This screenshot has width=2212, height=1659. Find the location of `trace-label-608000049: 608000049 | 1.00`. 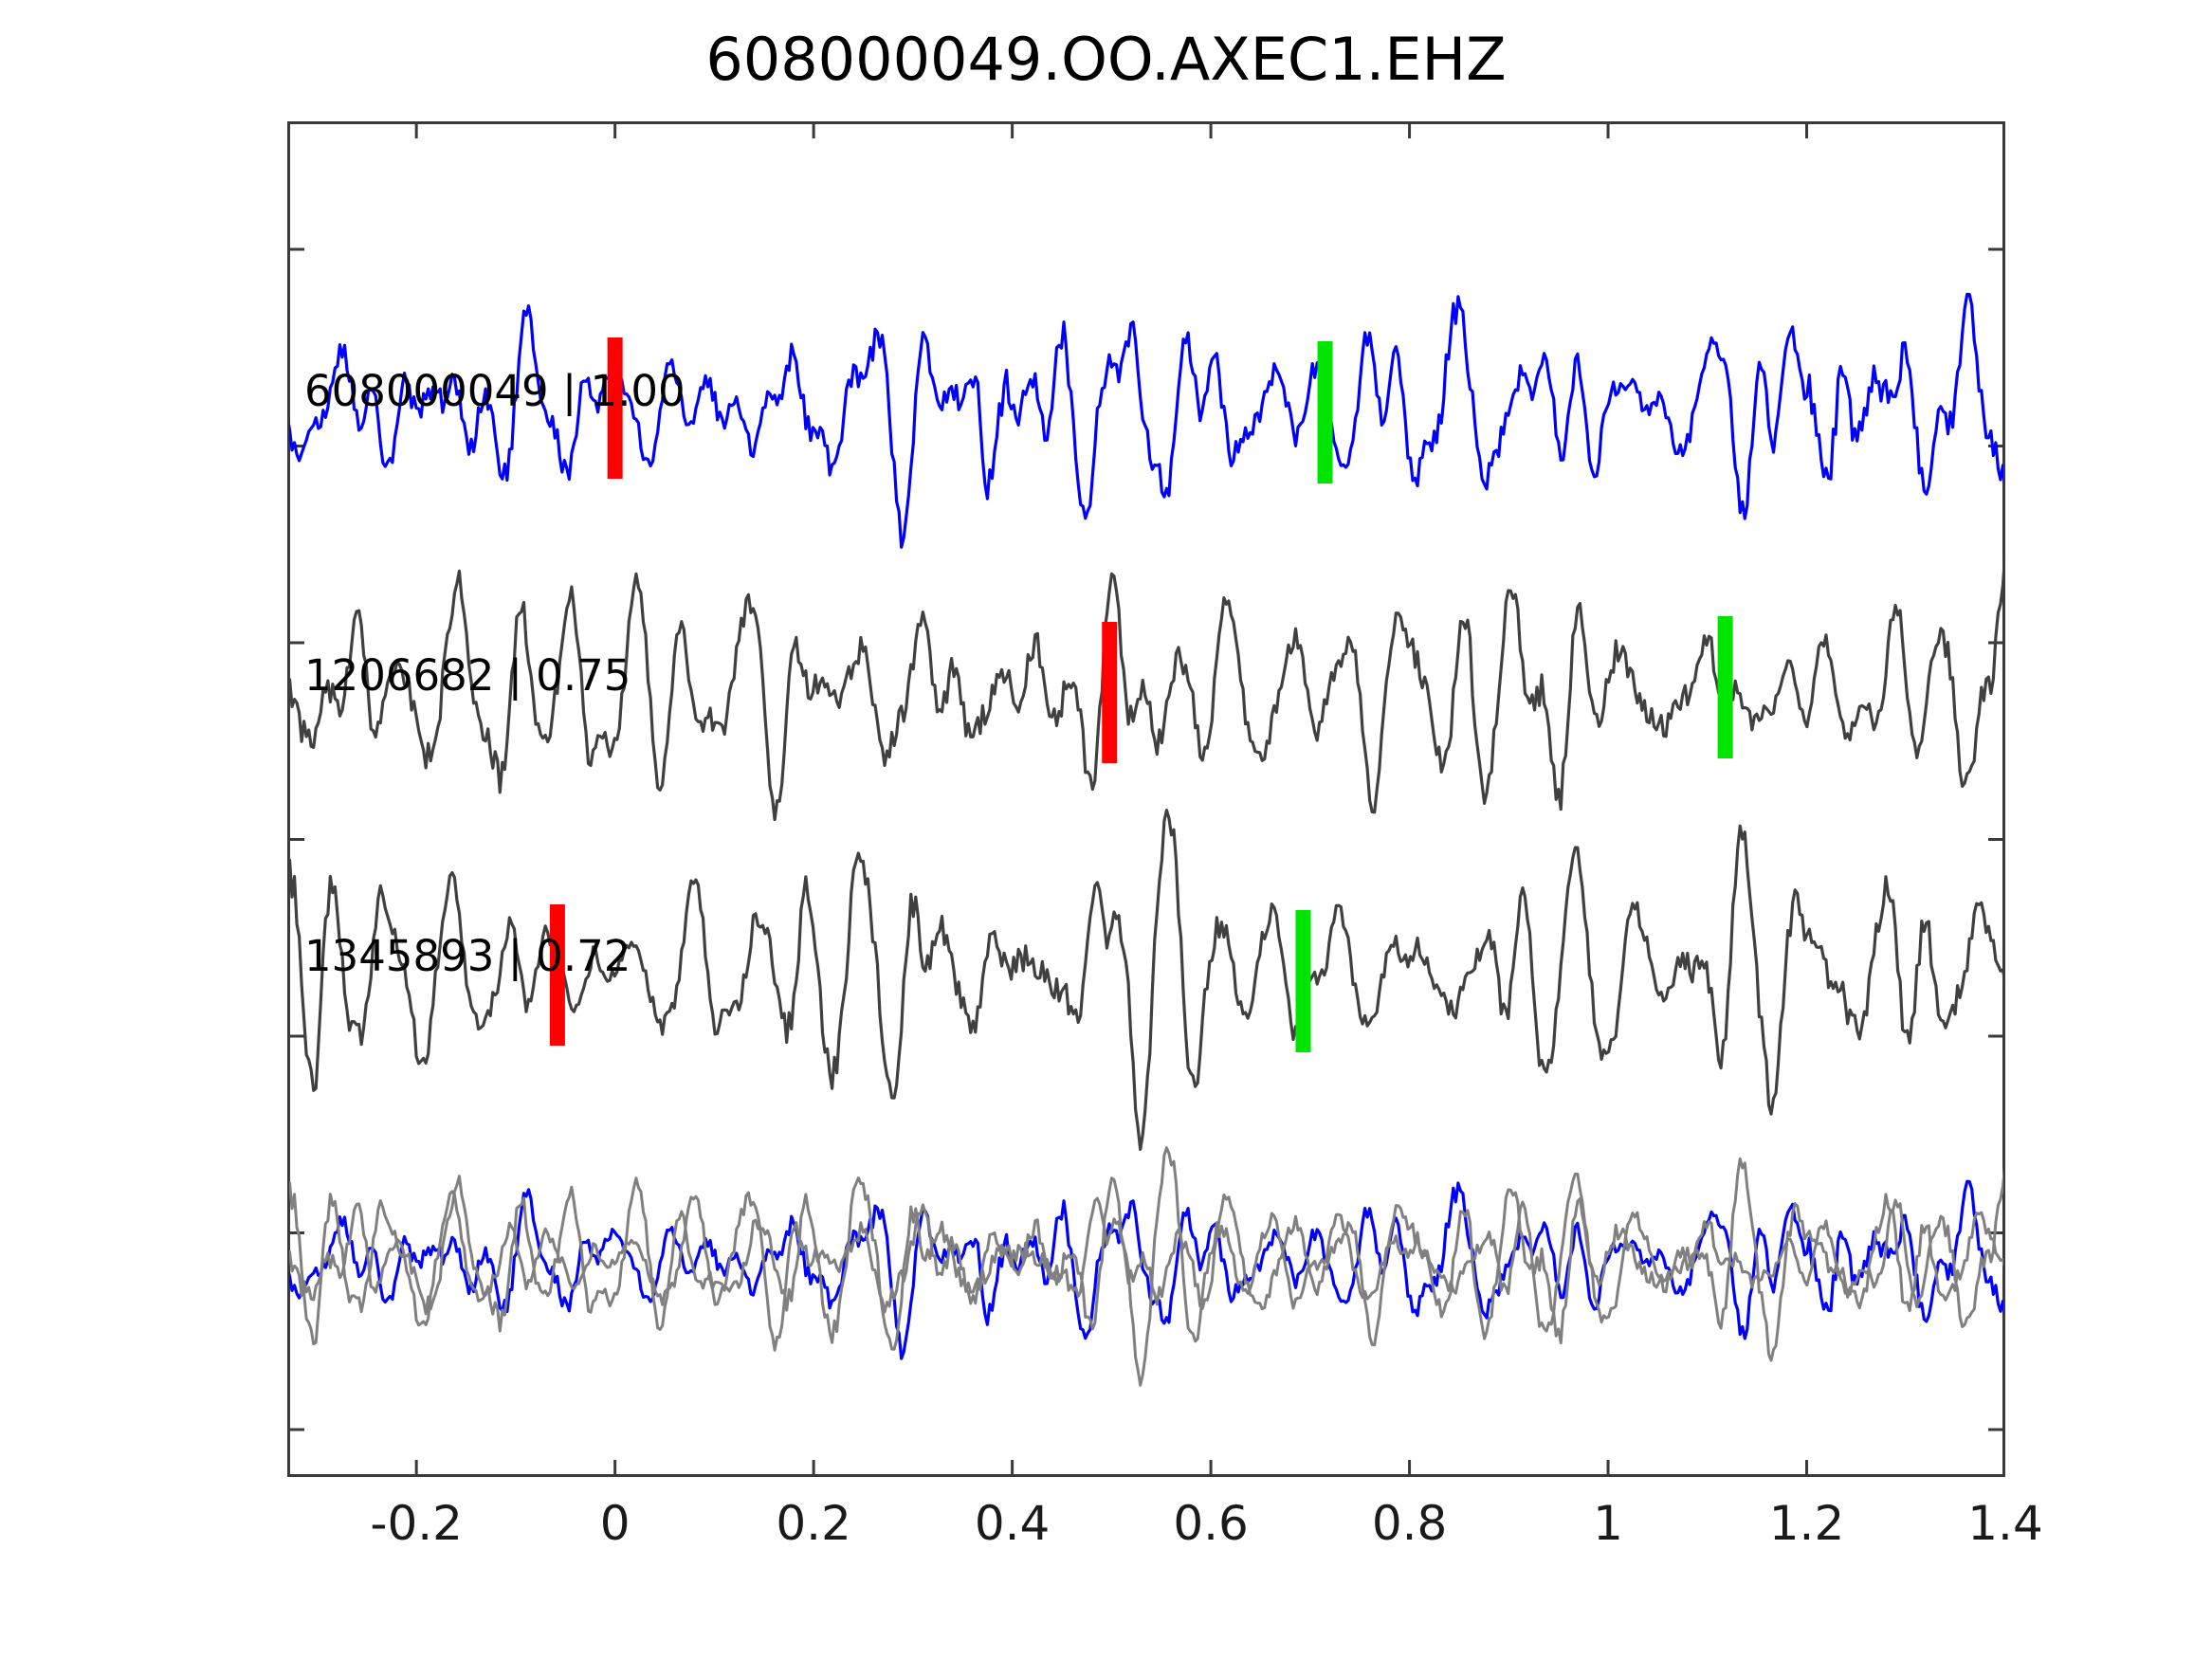

trace-label-608000049: 608000049 | 1.00 is located at coordinates (495, 391).